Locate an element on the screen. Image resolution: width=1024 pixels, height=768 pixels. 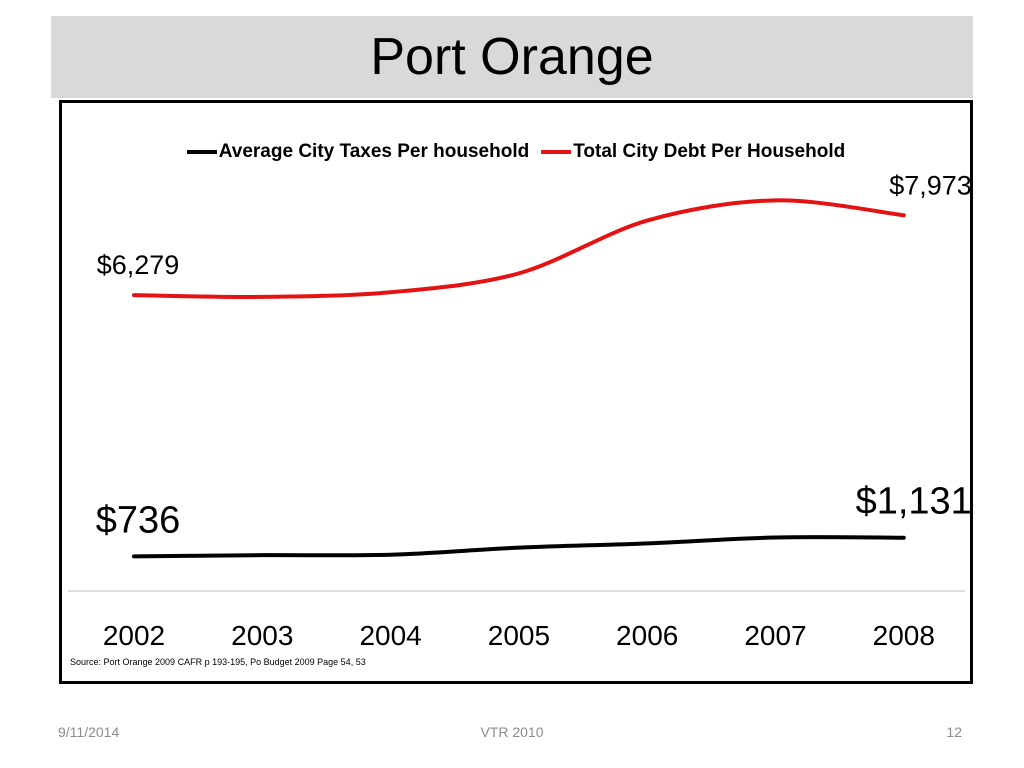
x-tick-label: 2004 is located at coordinates (390, 635).